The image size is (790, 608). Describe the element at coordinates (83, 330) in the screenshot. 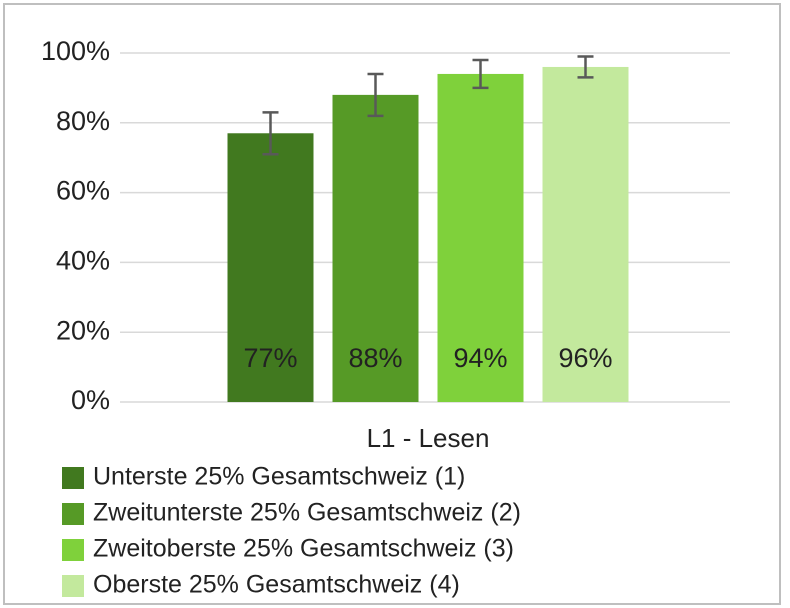

I see `y-tick-label: 20%` at that location.